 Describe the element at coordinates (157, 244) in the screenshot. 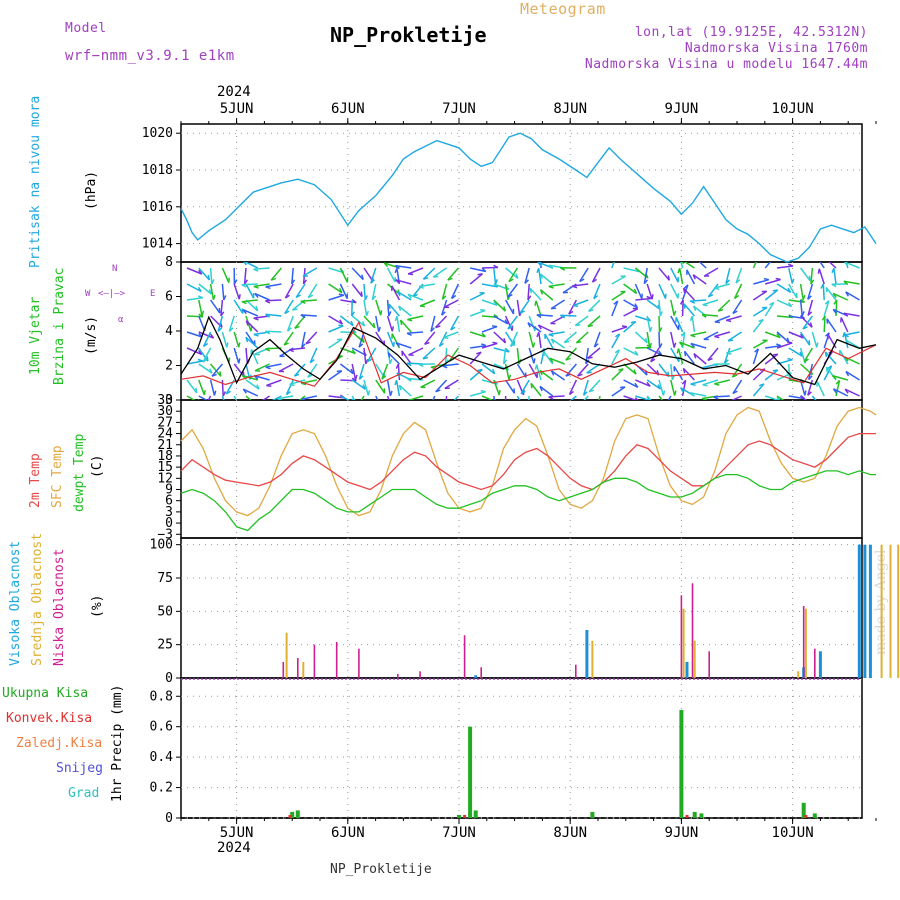

I see `pressure-ytick-label-0: 1014` at that location.